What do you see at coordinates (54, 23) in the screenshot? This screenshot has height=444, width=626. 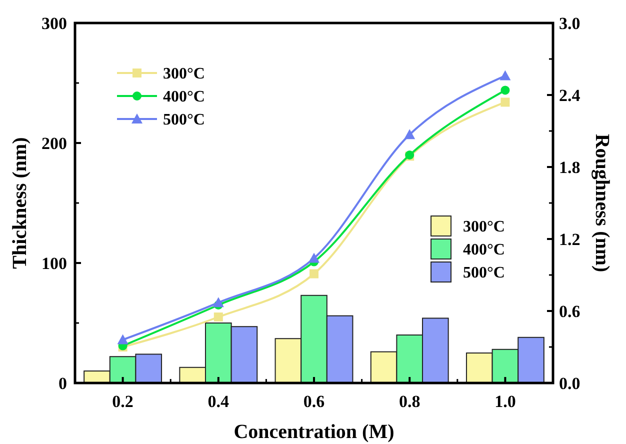 I see `y-tick-label: 300` at bounding box center [54, 23].